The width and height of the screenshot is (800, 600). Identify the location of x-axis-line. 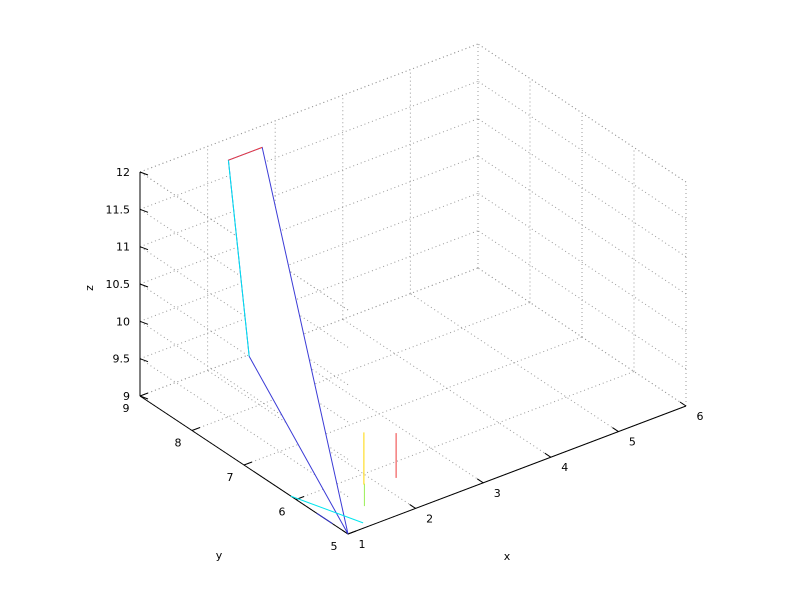
(517, 470).